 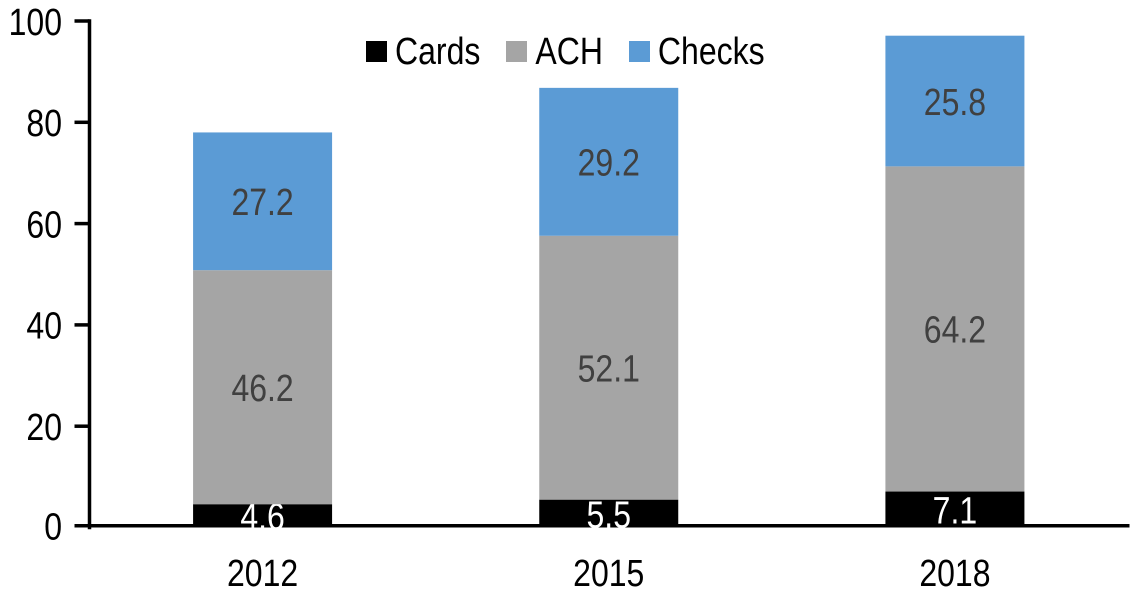 I want to click on value-label-2018-checks: 25.8, so click(x=955, y=102).